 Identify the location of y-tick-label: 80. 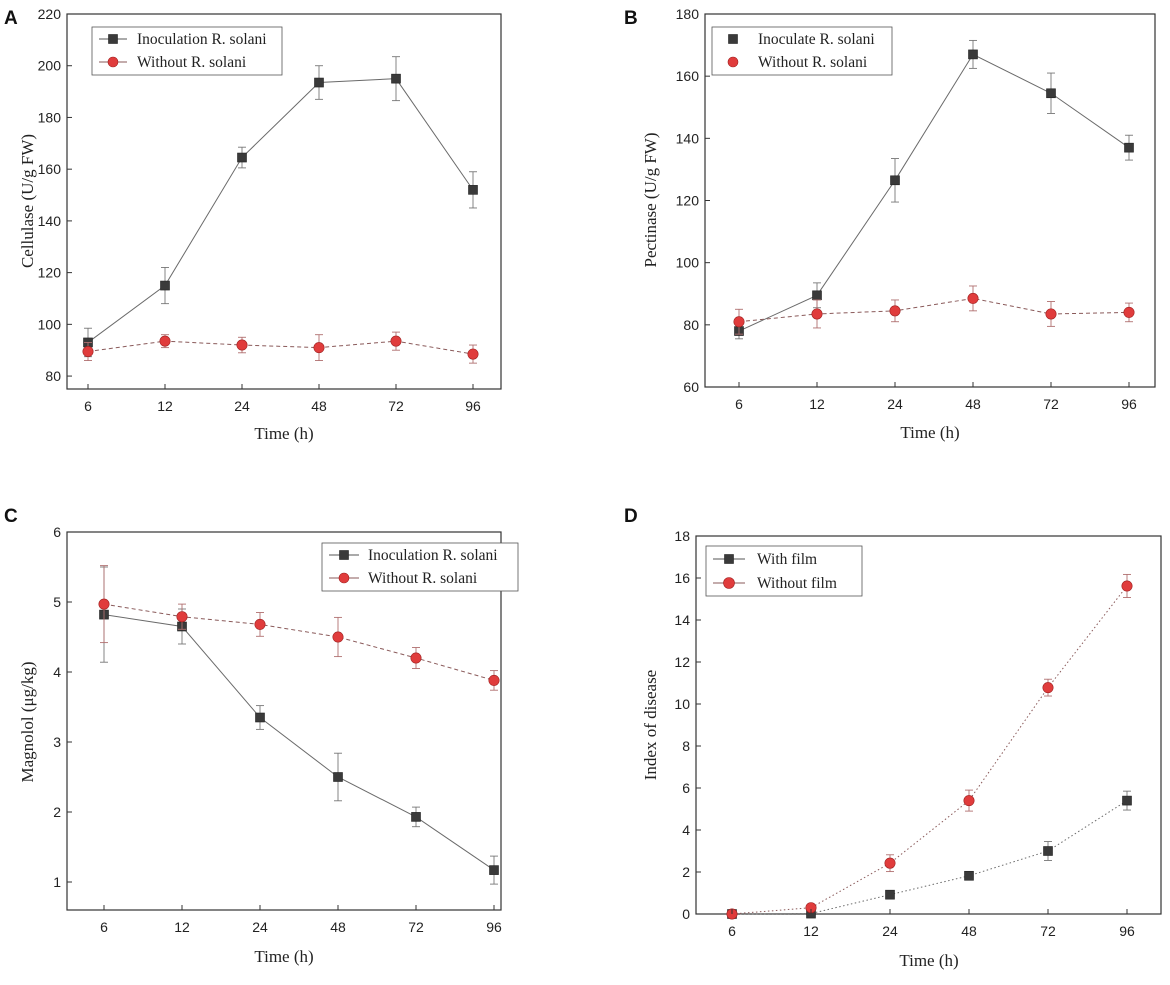
(691, 325).